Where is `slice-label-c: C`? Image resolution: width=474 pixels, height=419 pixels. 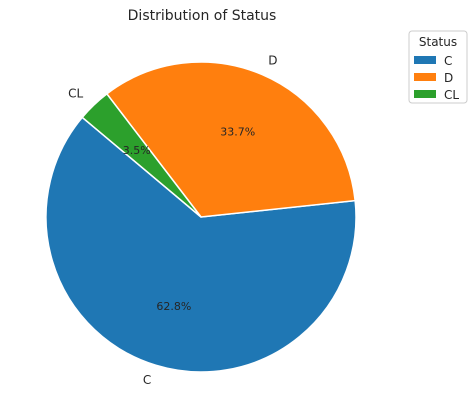 slice-label-c: C is located at coordinates (147, 380).